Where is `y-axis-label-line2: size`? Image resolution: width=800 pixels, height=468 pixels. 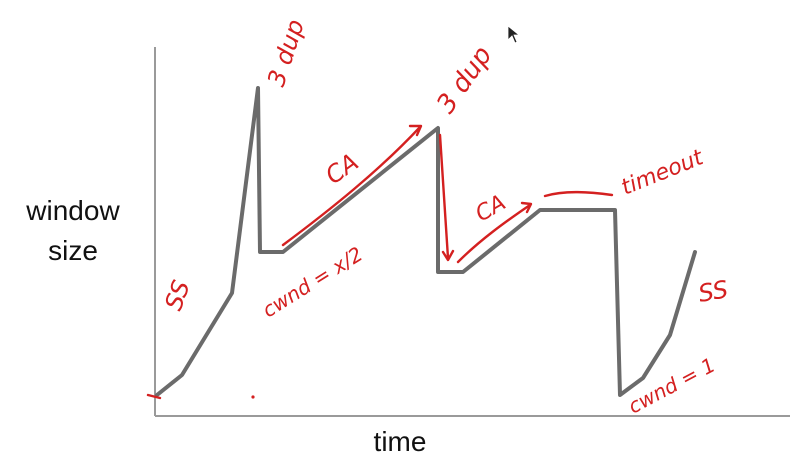 y-axis-label-line2: size is located at coordinates (73, 250).